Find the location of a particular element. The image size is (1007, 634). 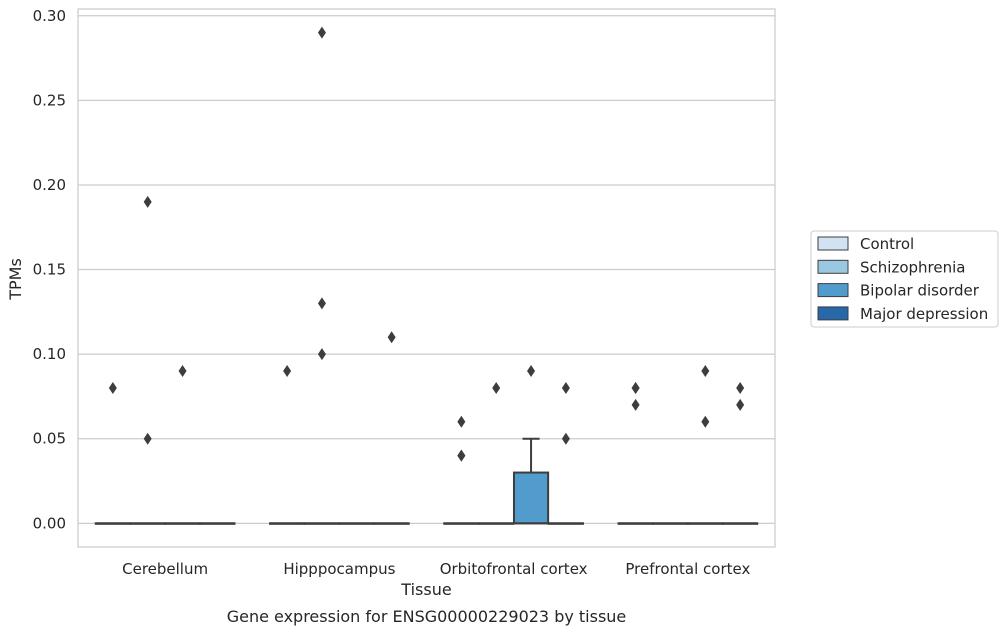

y-tick-label: 0.05 is located at coordinates (49, 439).